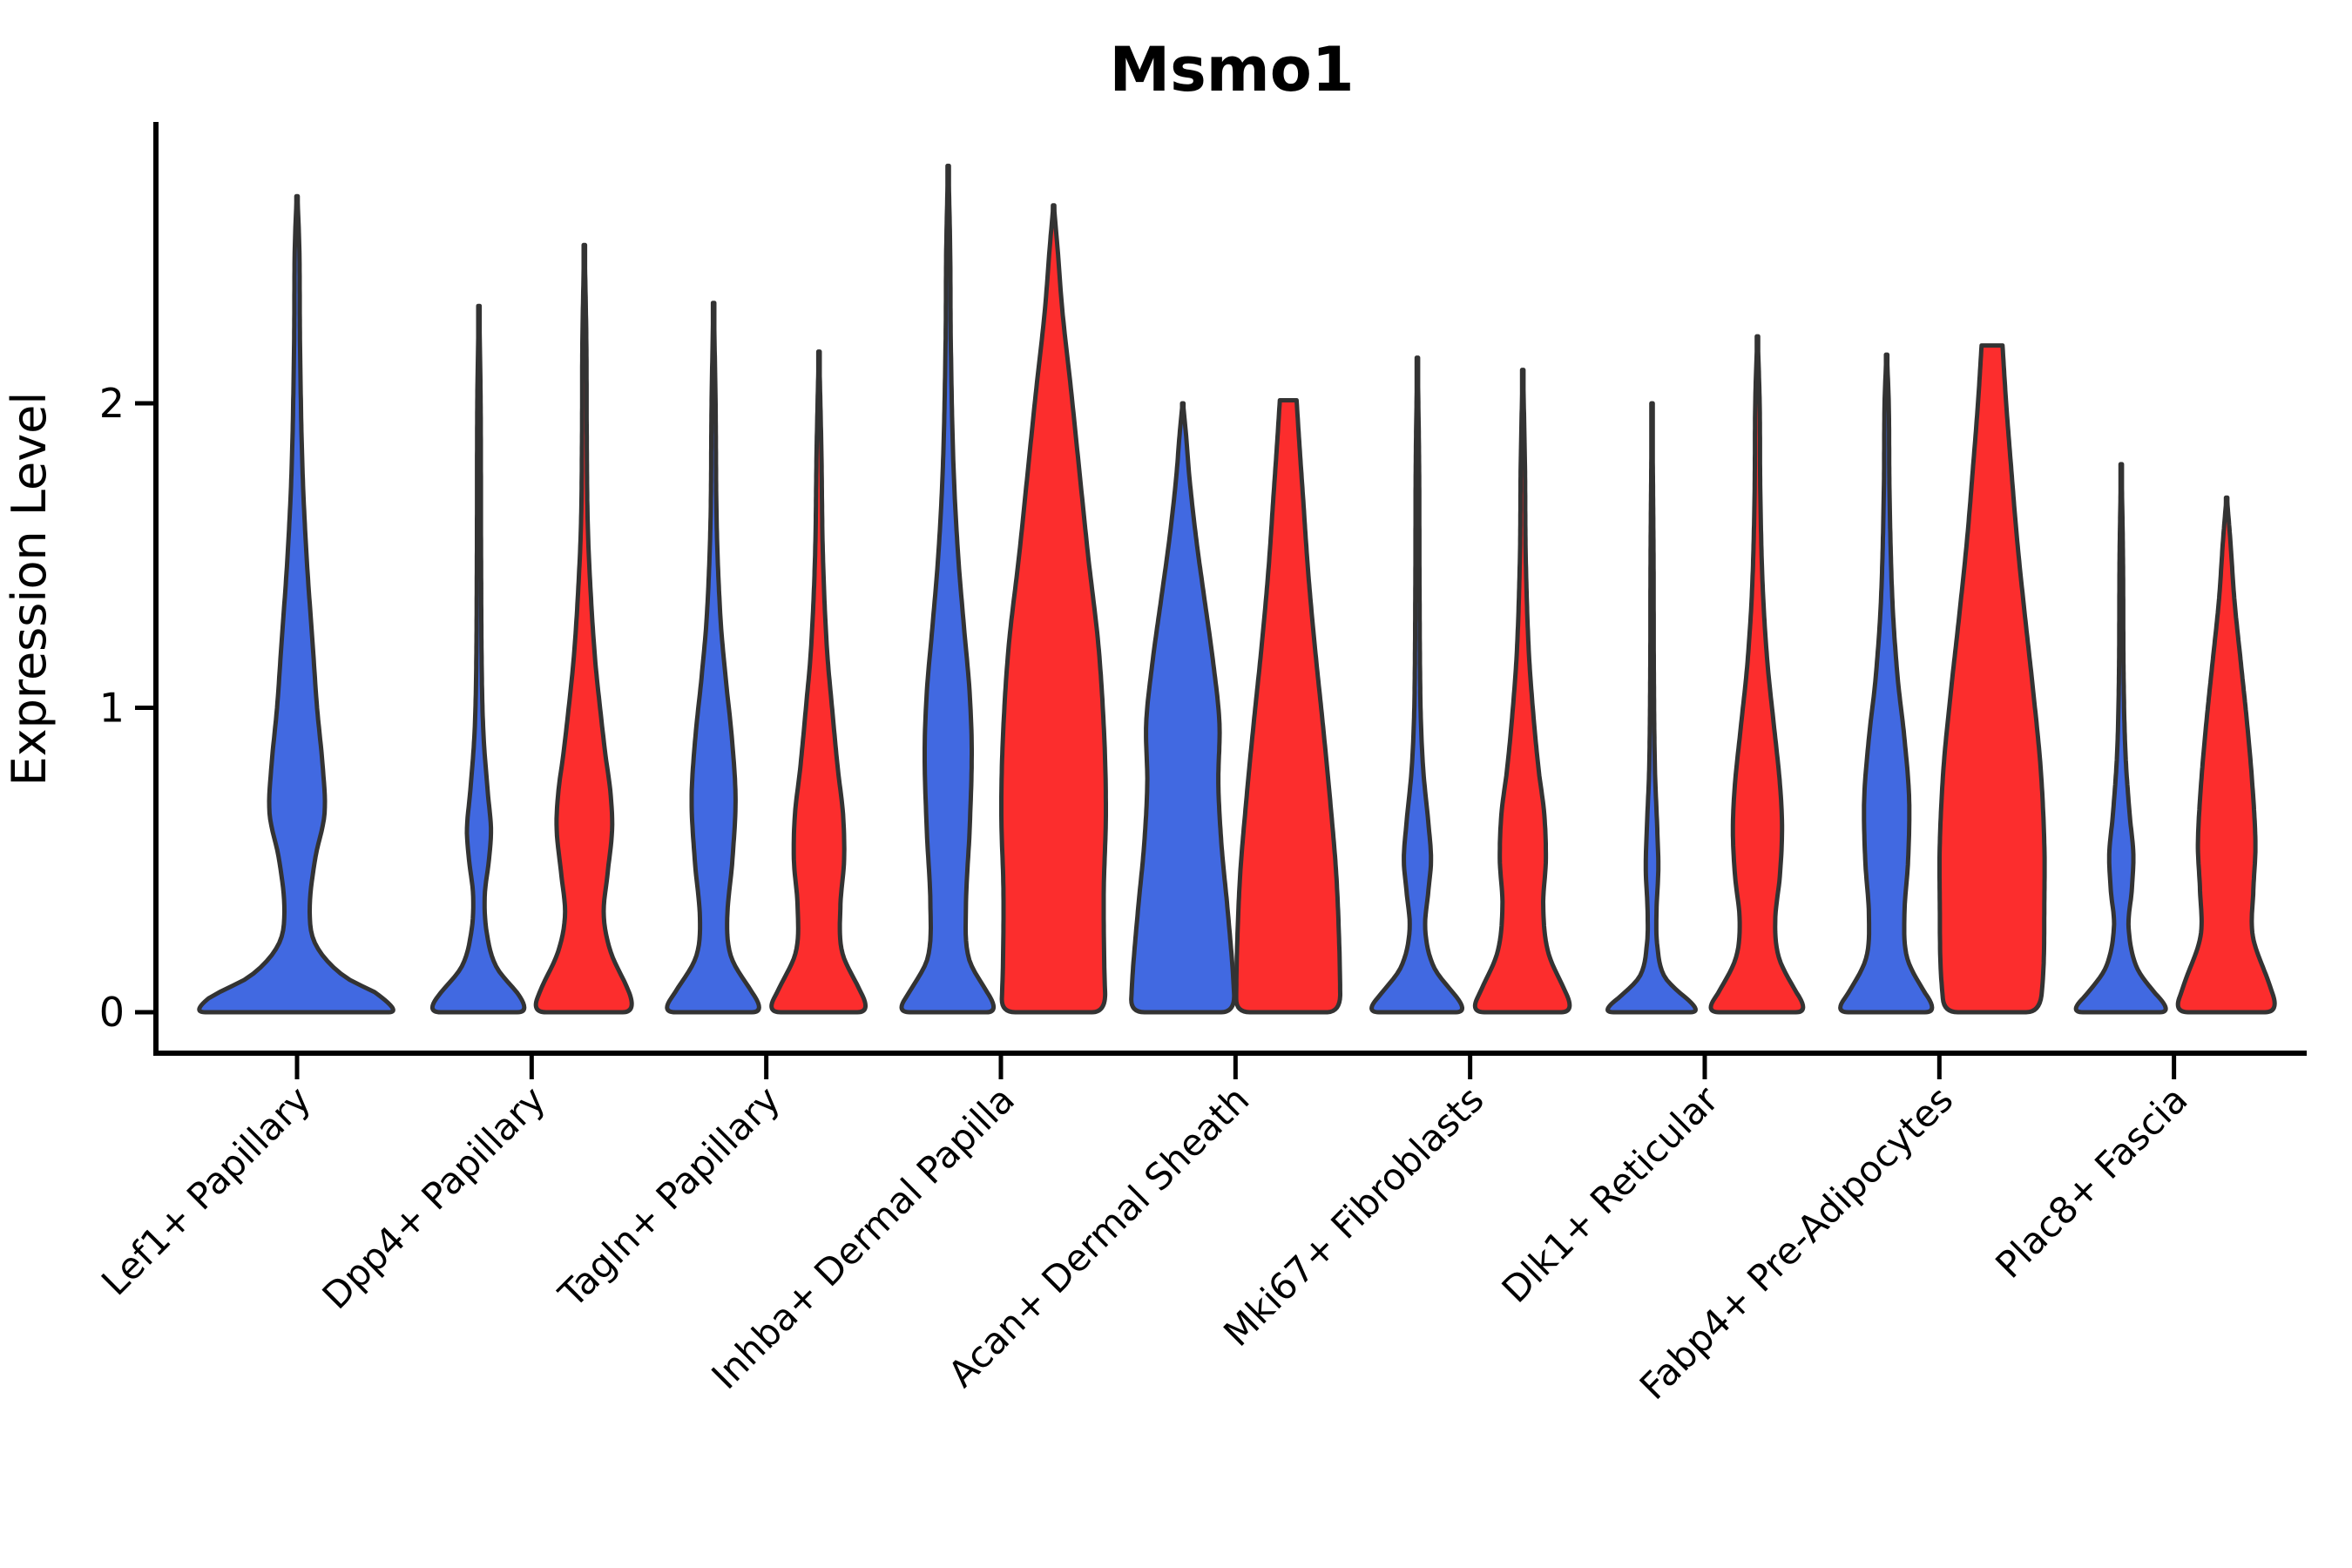 This screenshot has width=2352, height=1568. Describe the element at coordinates (478, 659) in the screenshot. I see `violin-dpp4-papillary-blue` at that location.